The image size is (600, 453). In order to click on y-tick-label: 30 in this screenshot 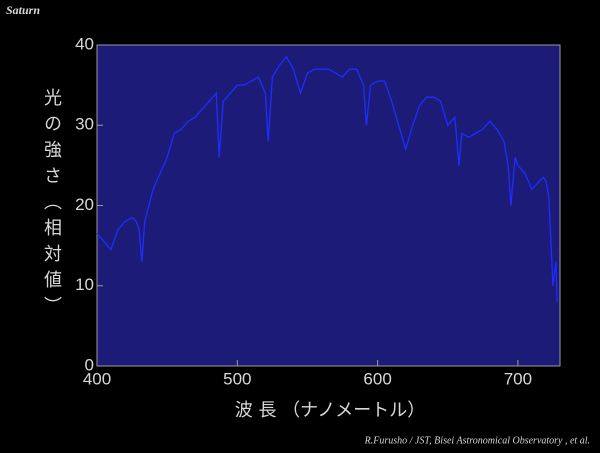, I will do `click(84, 124)`.